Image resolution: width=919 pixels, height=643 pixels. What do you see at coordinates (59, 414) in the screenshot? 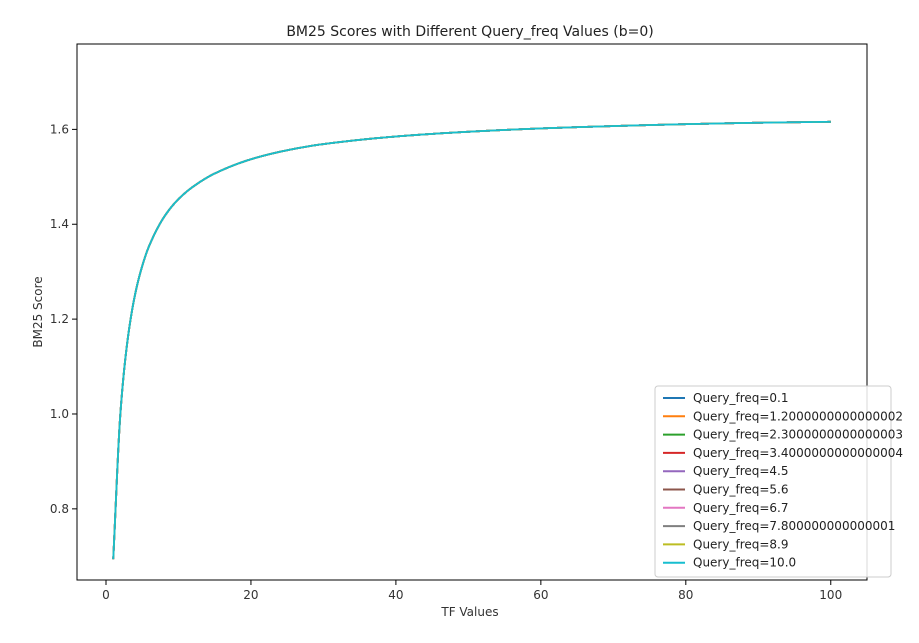
I see `y-tick-label: 1.0` at bounding box center [59, 414].